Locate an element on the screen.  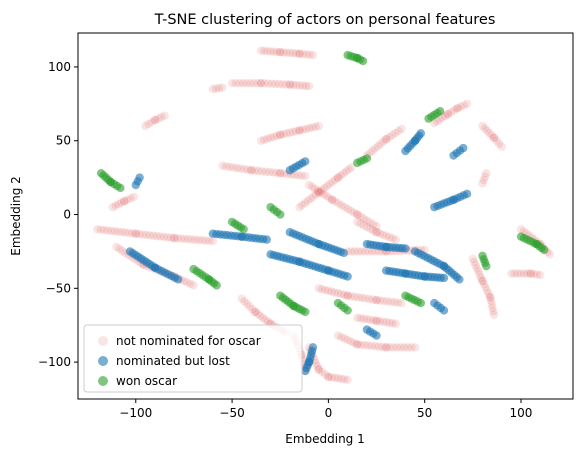
legend-frame is located at coordinates (193, 358).